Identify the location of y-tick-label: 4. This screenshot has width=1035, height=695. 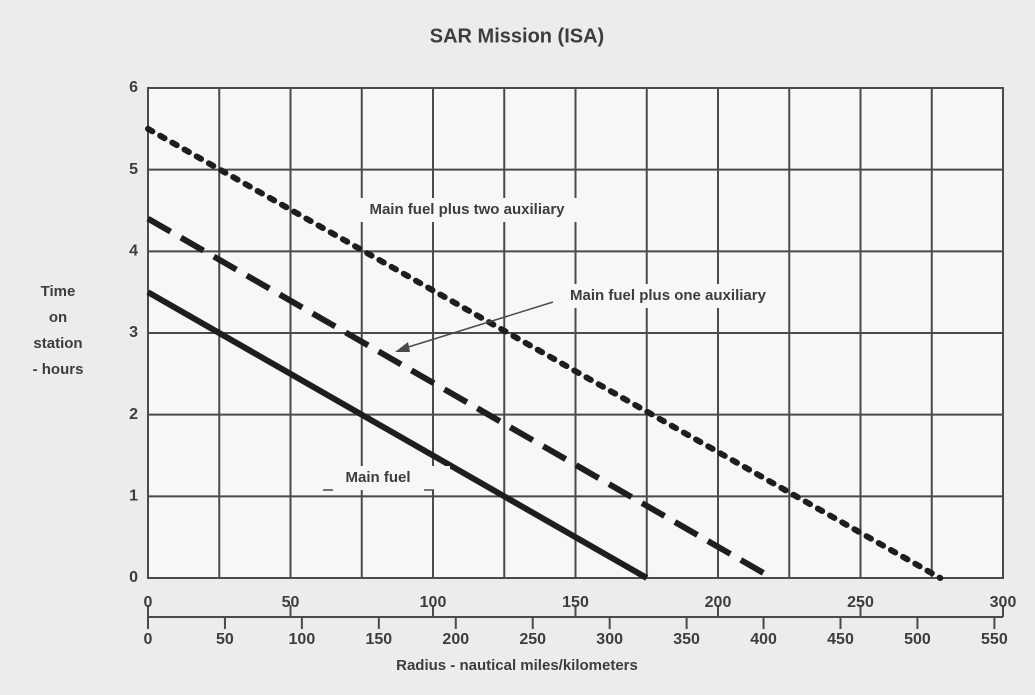
(133, 251).